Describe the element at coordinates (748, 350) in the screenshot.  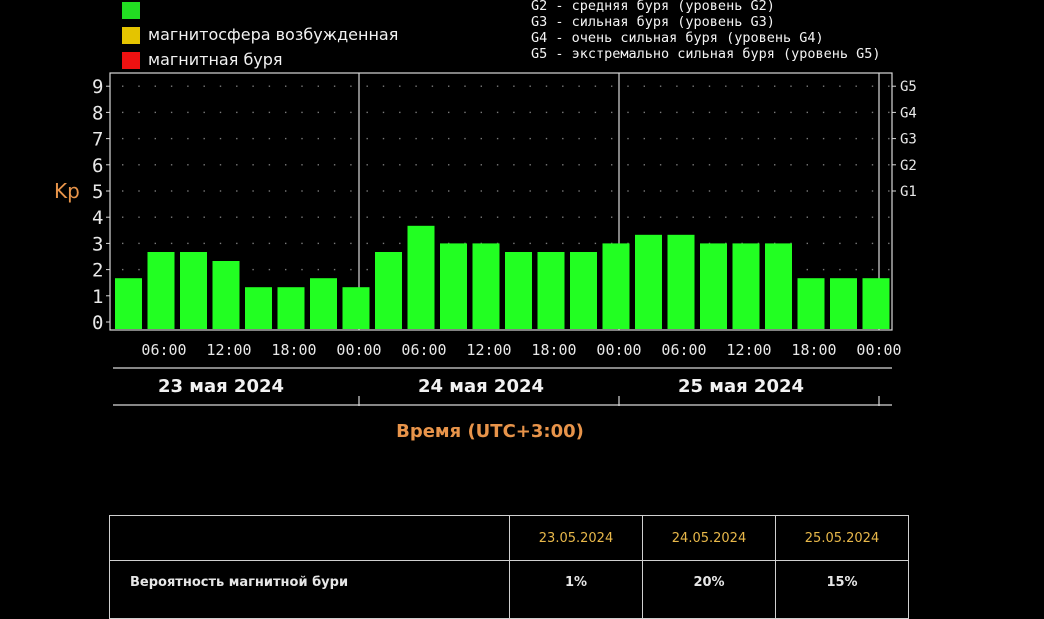
I see `x-tick-label: 12:00` at that location.